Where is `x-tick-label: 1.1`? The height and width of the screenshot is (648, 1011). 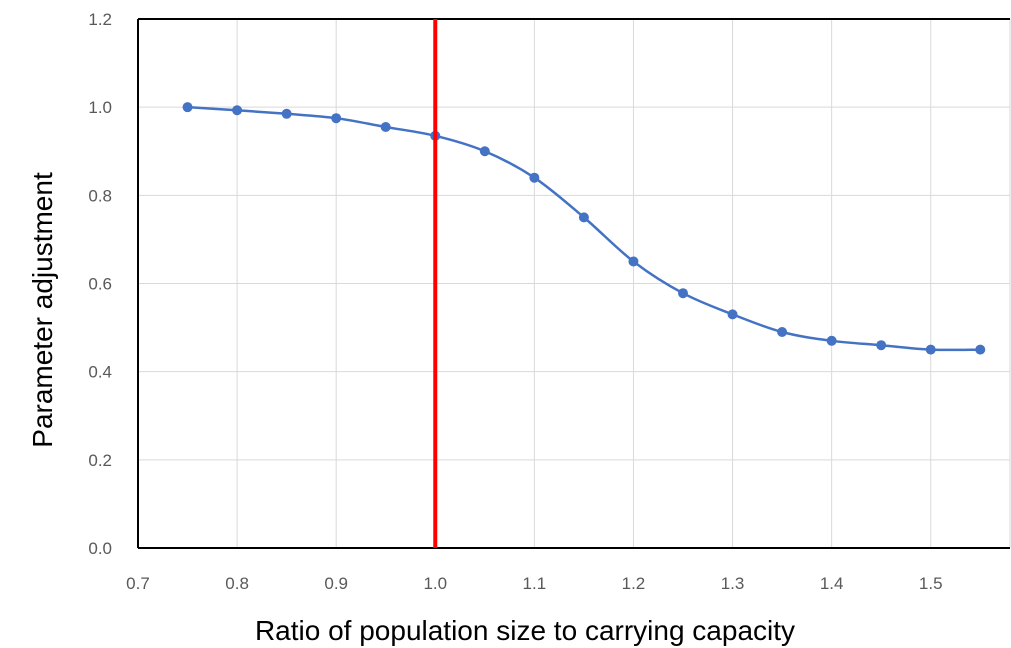
x-tick-label: 1.1 is located at coordinates (535, 583).